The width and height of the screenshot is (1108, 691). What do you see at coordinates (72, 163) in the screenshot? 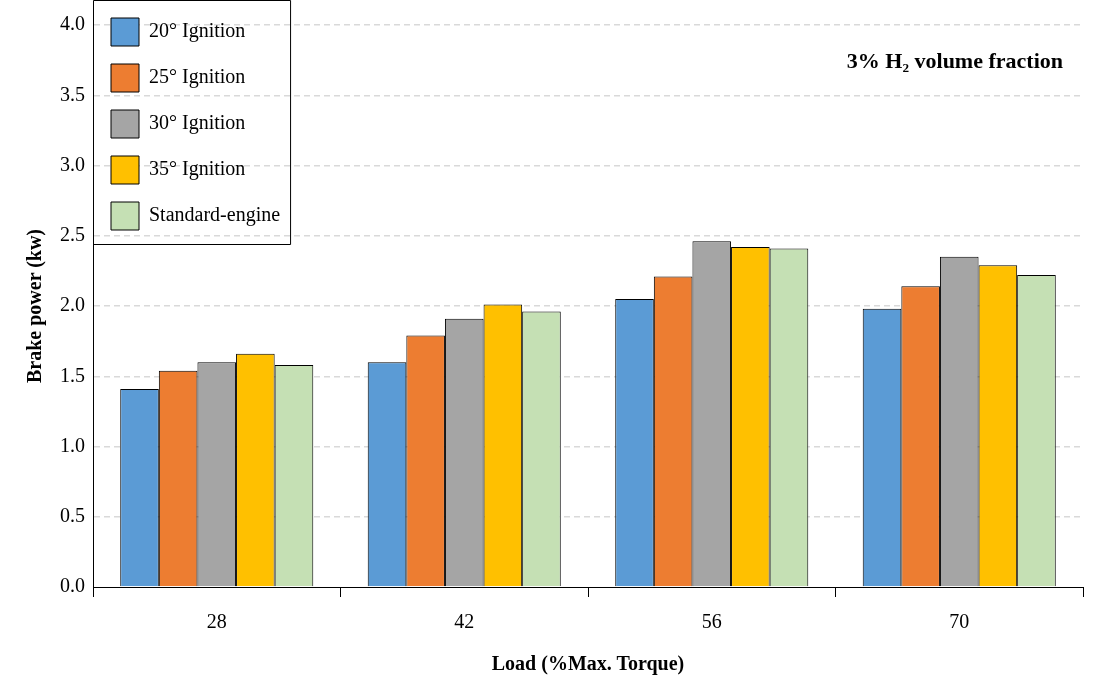
I see `y-tick-label: 3.0` at bounding box center [72, 163].